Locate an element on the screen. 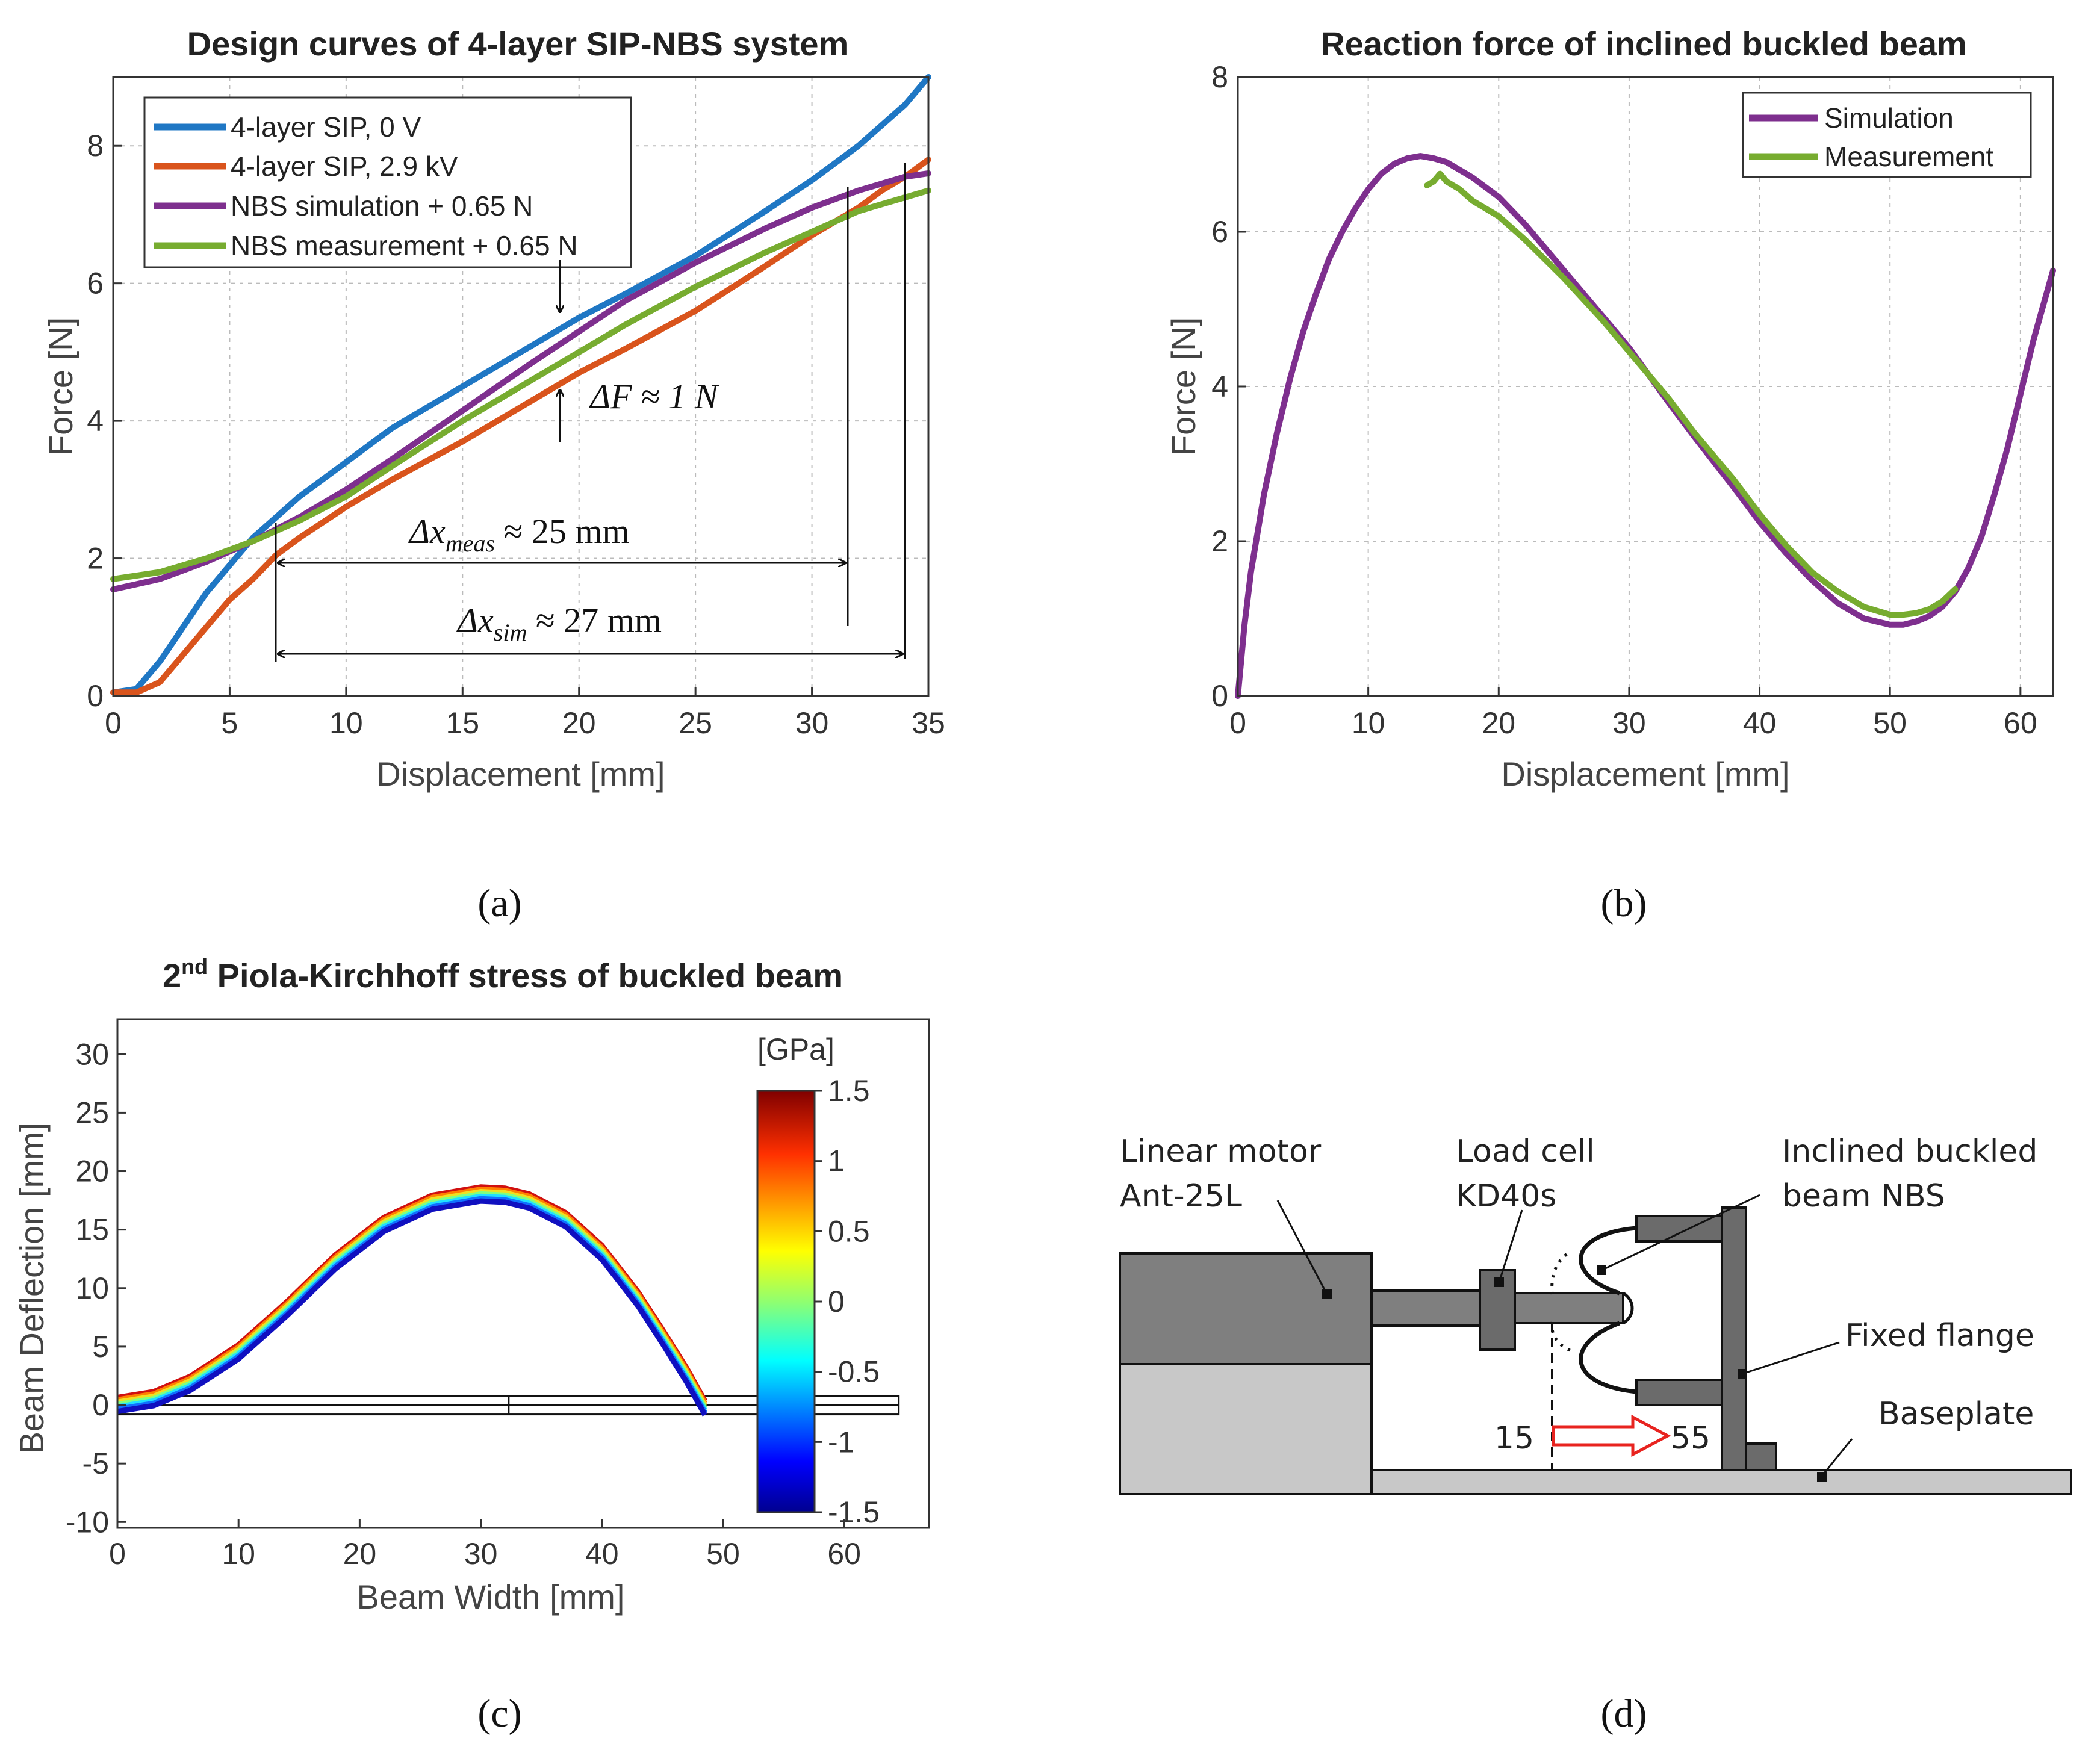 Image resolution: width=2100 pixels, height=1747 pixels. colorbar-tick-label-2: 0.5 is located at coordinates (849, 1231).